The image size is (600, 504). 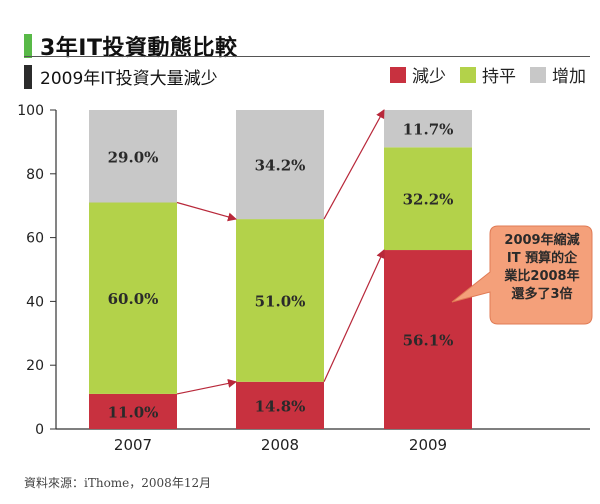 I want to click on legend-item-flat: 持平, so click(x=488, y=74).